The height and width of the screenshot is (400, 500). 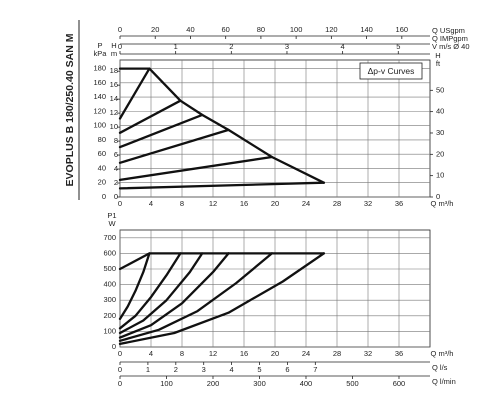 I want to click on aux-tick-label: 160, so click(x=402, y=29).